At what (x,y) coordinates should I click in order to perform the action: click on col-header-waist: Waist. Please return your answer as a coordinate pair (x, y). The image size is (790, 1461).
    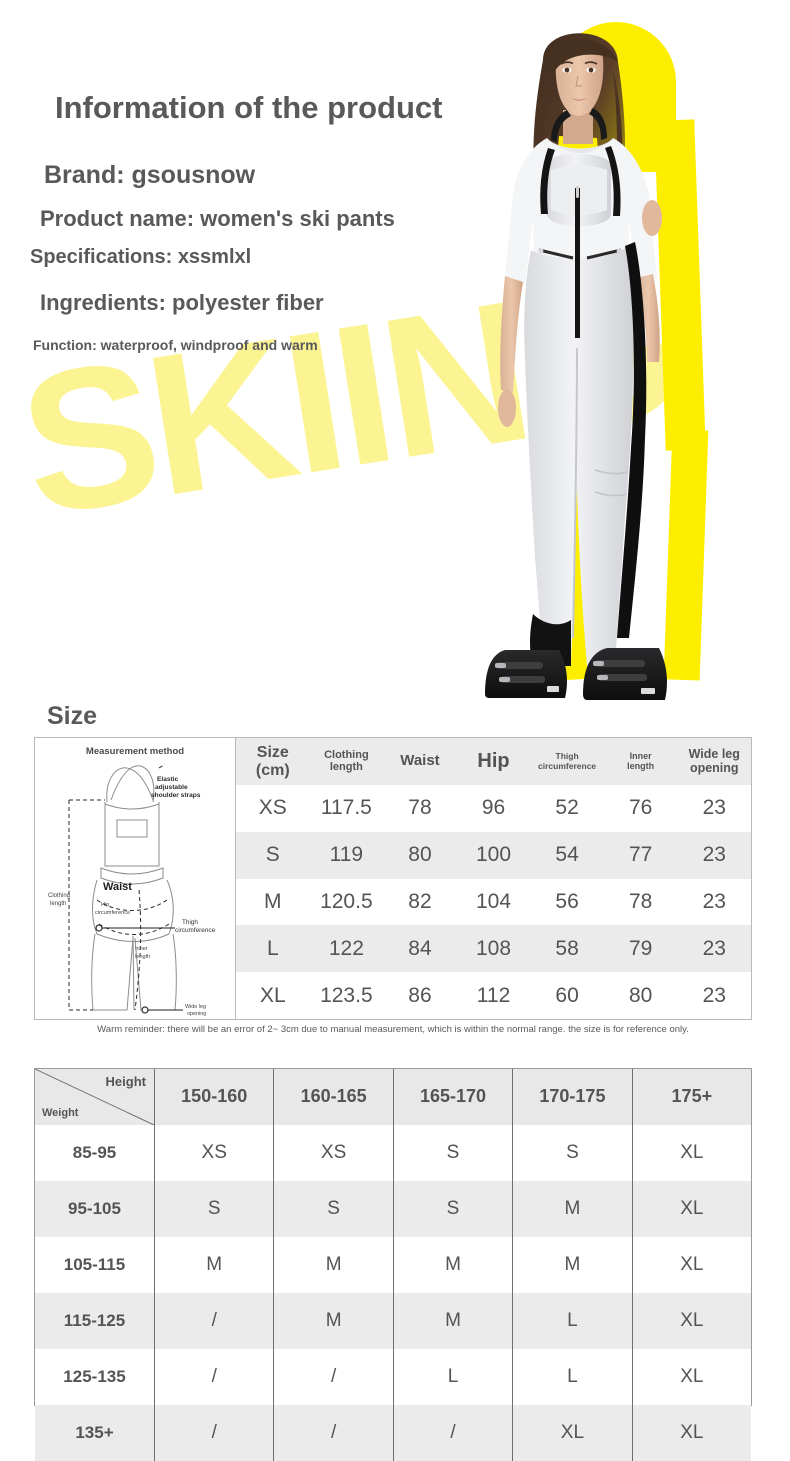
    Looking at the image, I should click on (420, 761).